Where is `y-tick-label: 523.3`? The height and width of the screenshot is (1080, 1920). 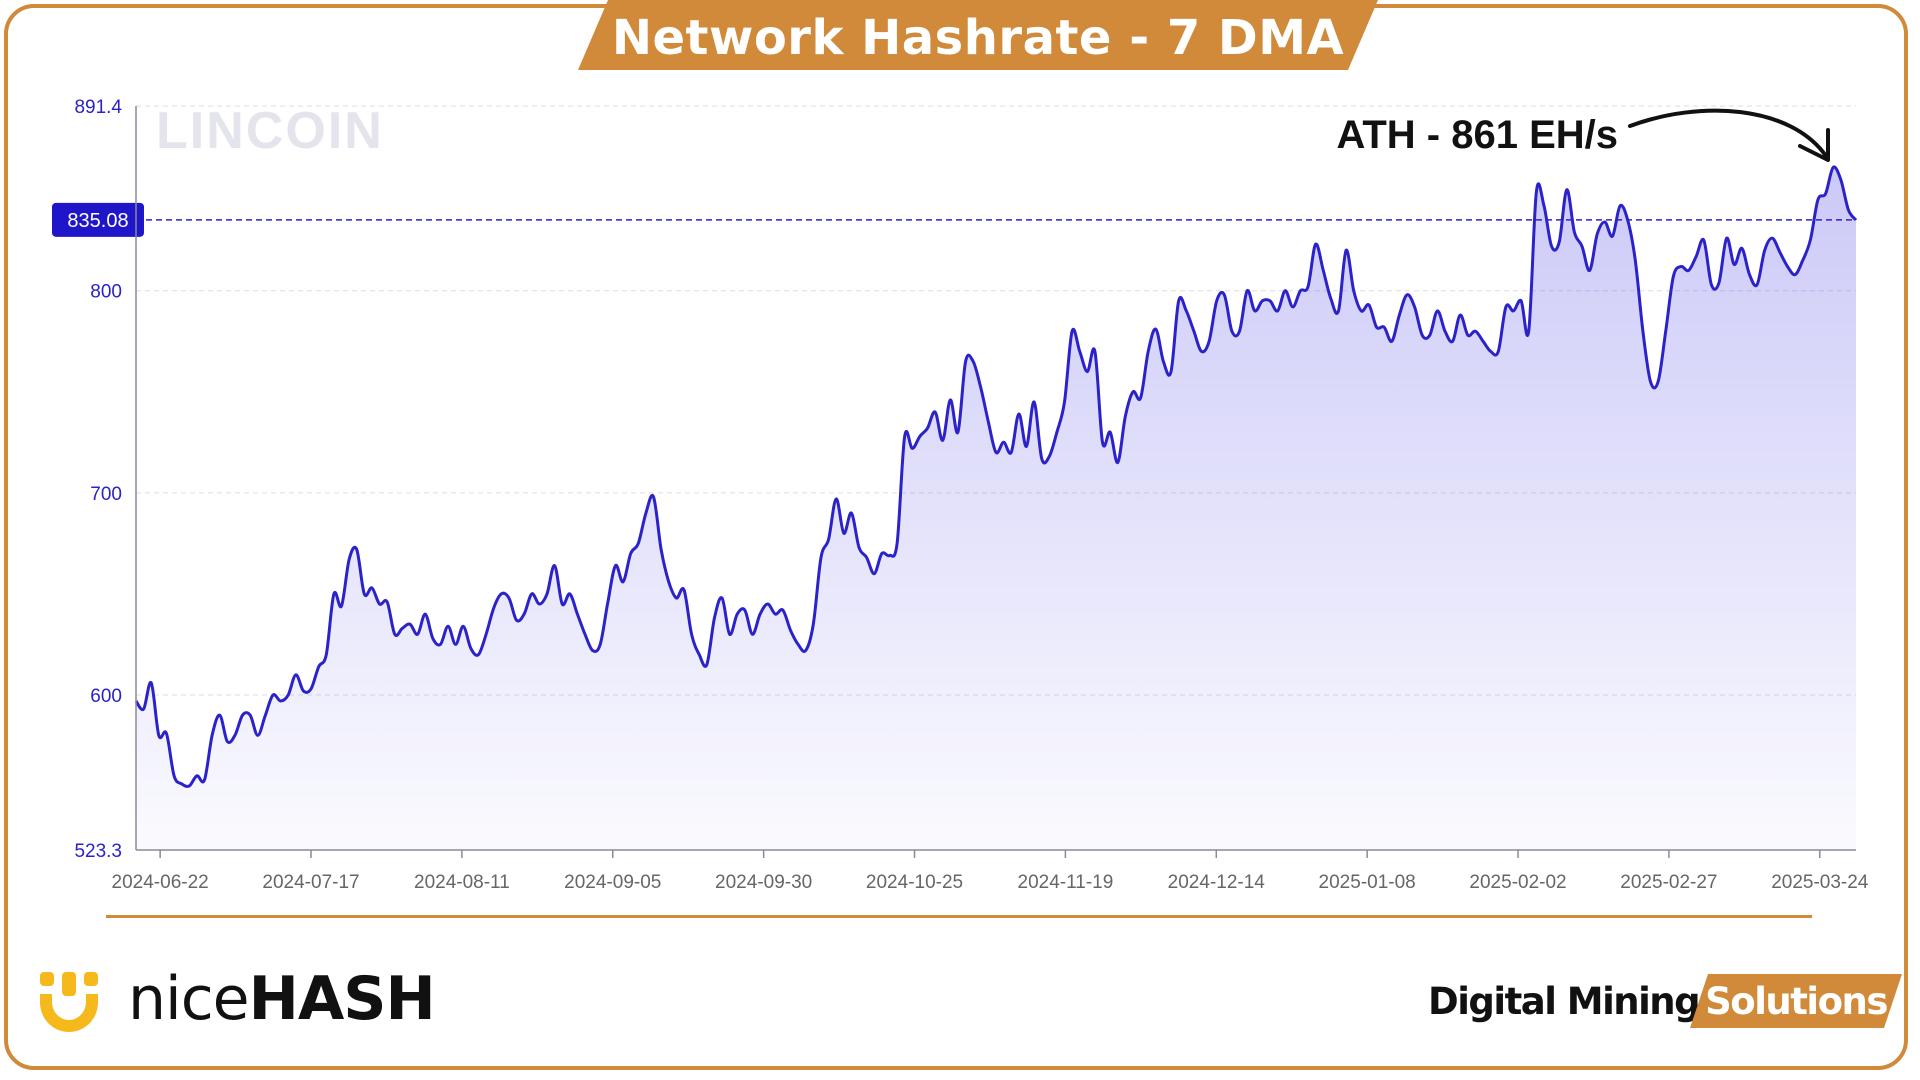 y-tick-label: 523.3 is located at coordinates (98, 851).